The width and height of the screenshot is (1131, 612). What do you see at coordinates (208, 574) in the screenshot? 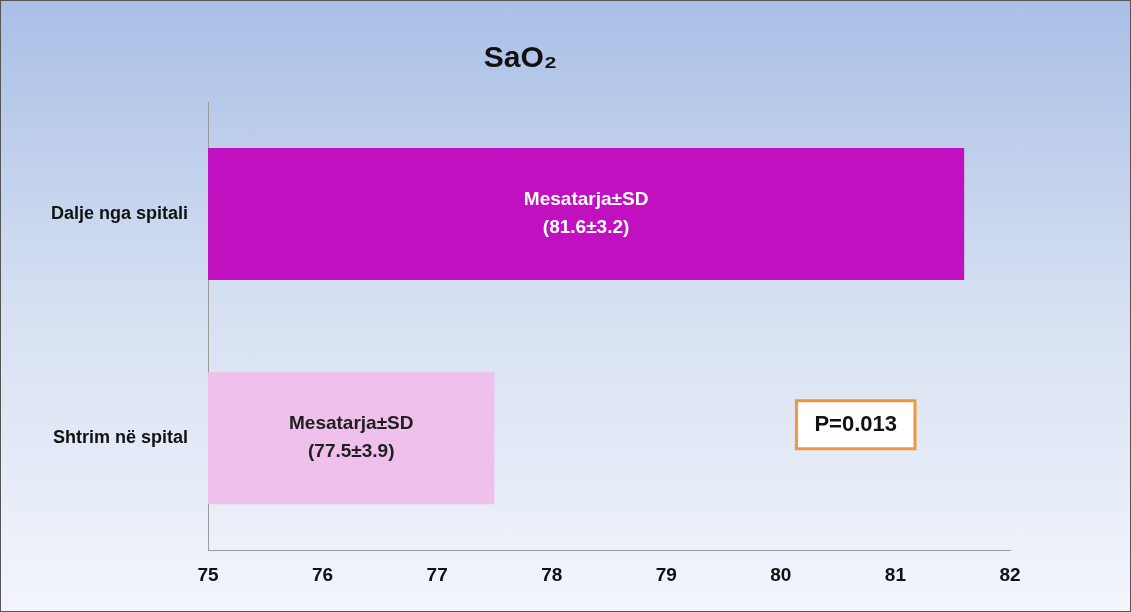
I see `x-tick-label: 75` at bounding box center [208, 574].